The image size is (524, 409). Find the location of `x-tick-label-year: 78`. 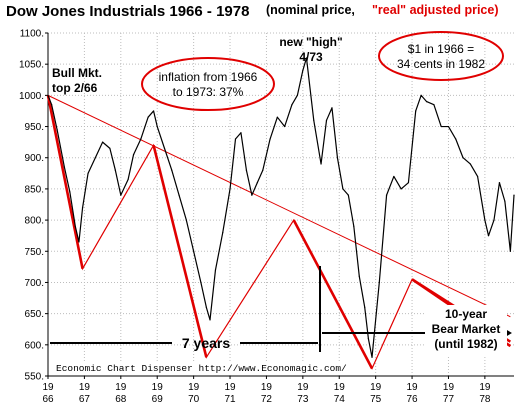

x-tick-label-year: 78 is located at coordinates (485, 399).